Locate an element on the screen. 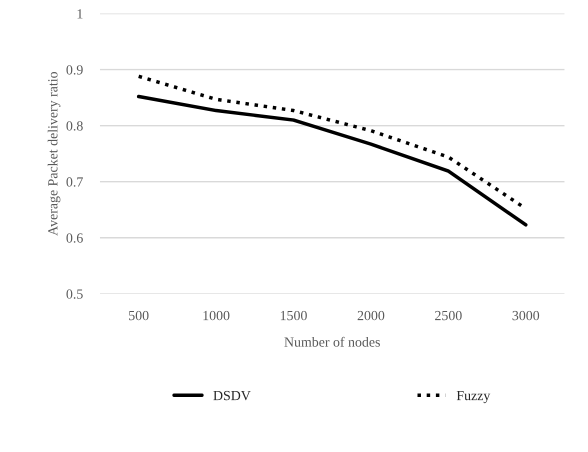 Image resolution: width=588 pixels, height=452 pixels. y-tick-label: 0.7 is located at coordinates (74, 182).